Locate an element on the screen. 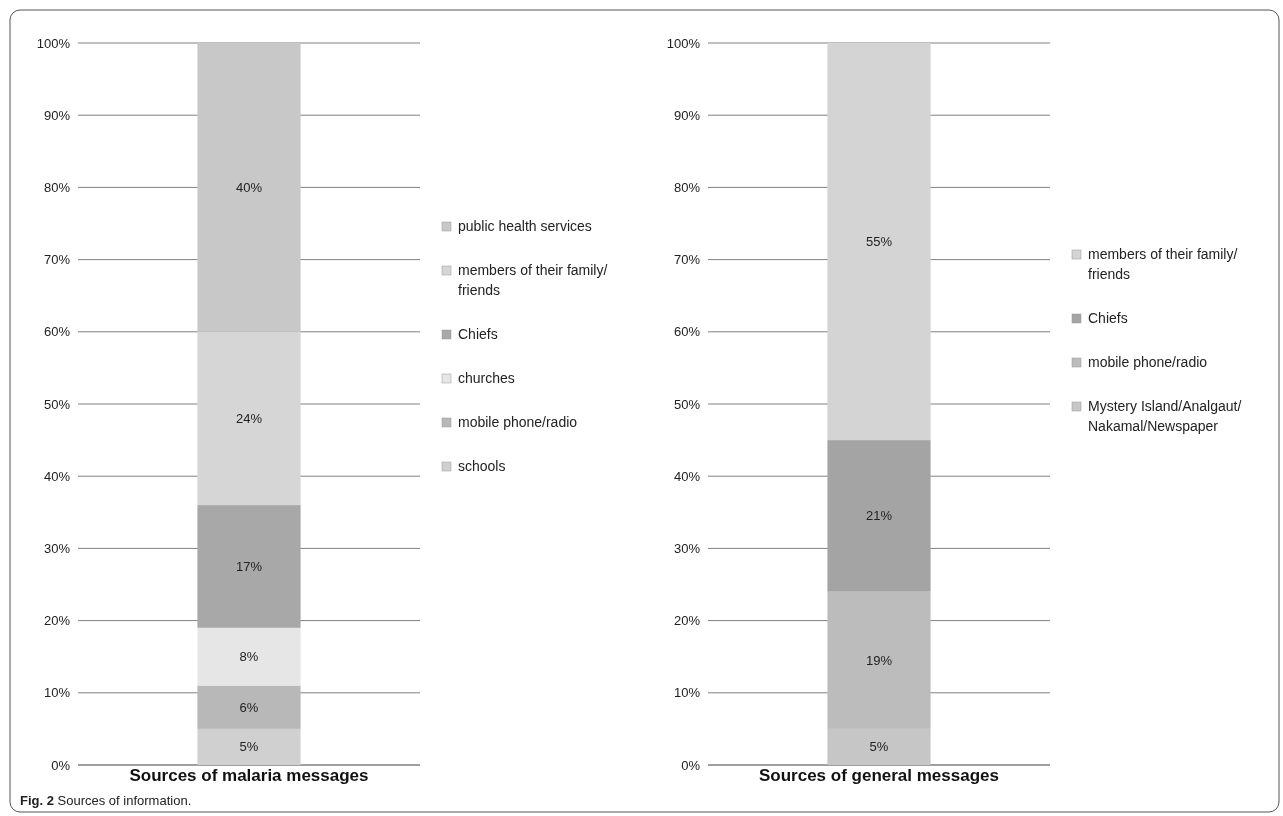 The image size is (1283, 816). x-tick-label: Sources of malaria messages is located at coordinates (249, 775).